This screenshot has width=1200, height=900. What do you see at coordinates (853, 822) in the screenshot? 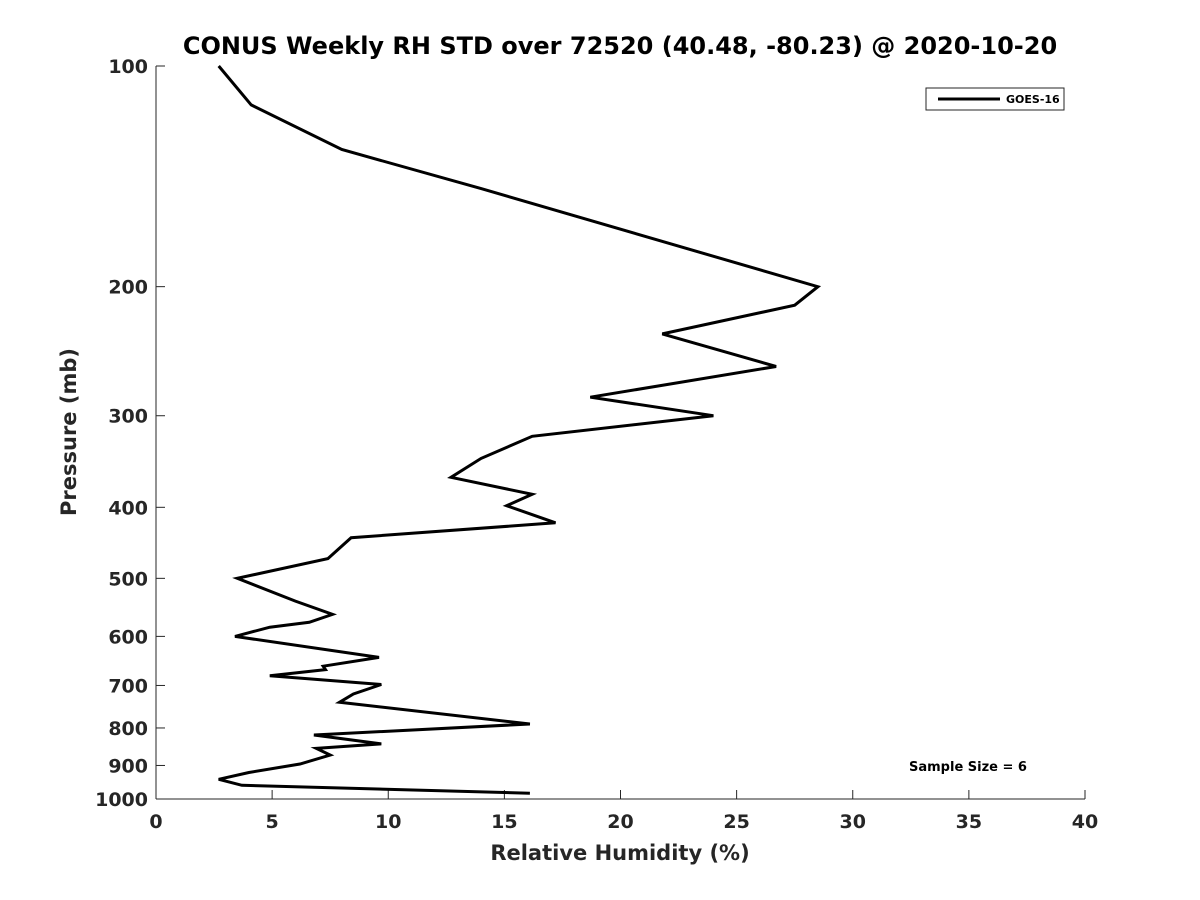
I see `x-tick-label-30: 30` at bounding box center [853, 822].